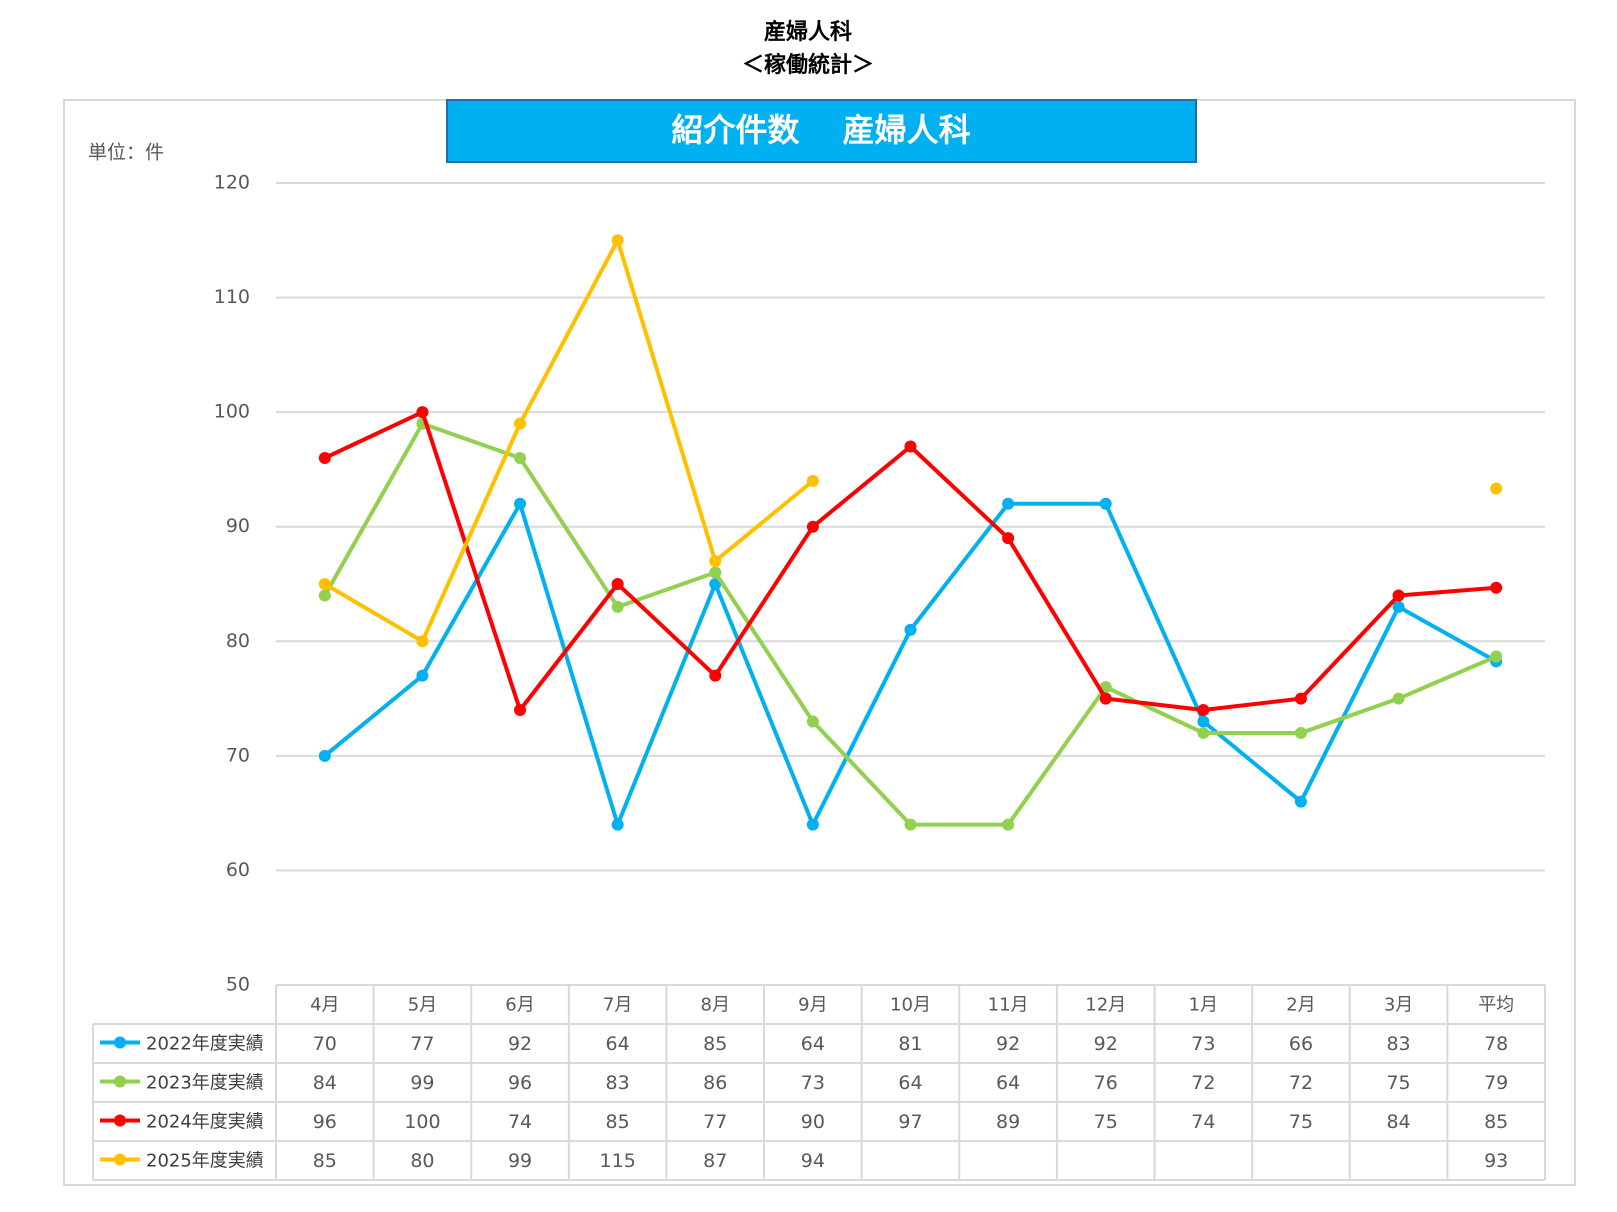 This screenshot has width=1617, height=1212. I want to click on legend-label: 2024年度実績, so click(205, 1122).